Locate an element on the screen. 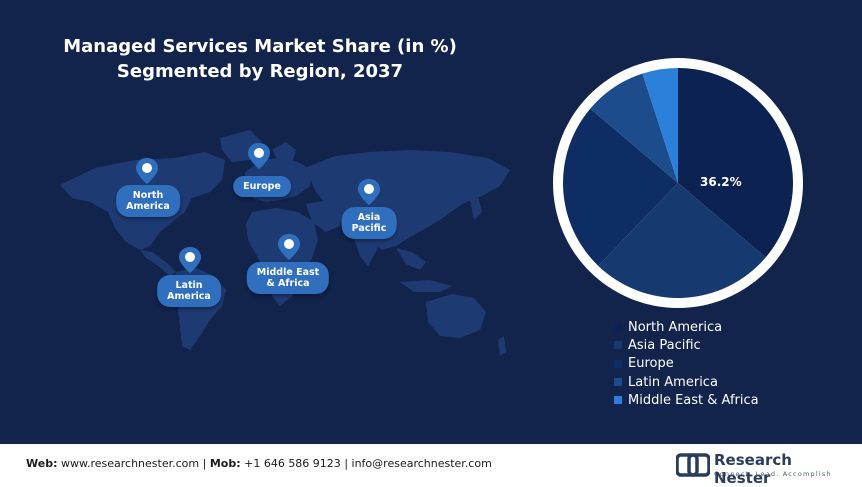 The height and width of the screenshot is (487, 862). legend-item: Europe is located at coordinates (686, 364).